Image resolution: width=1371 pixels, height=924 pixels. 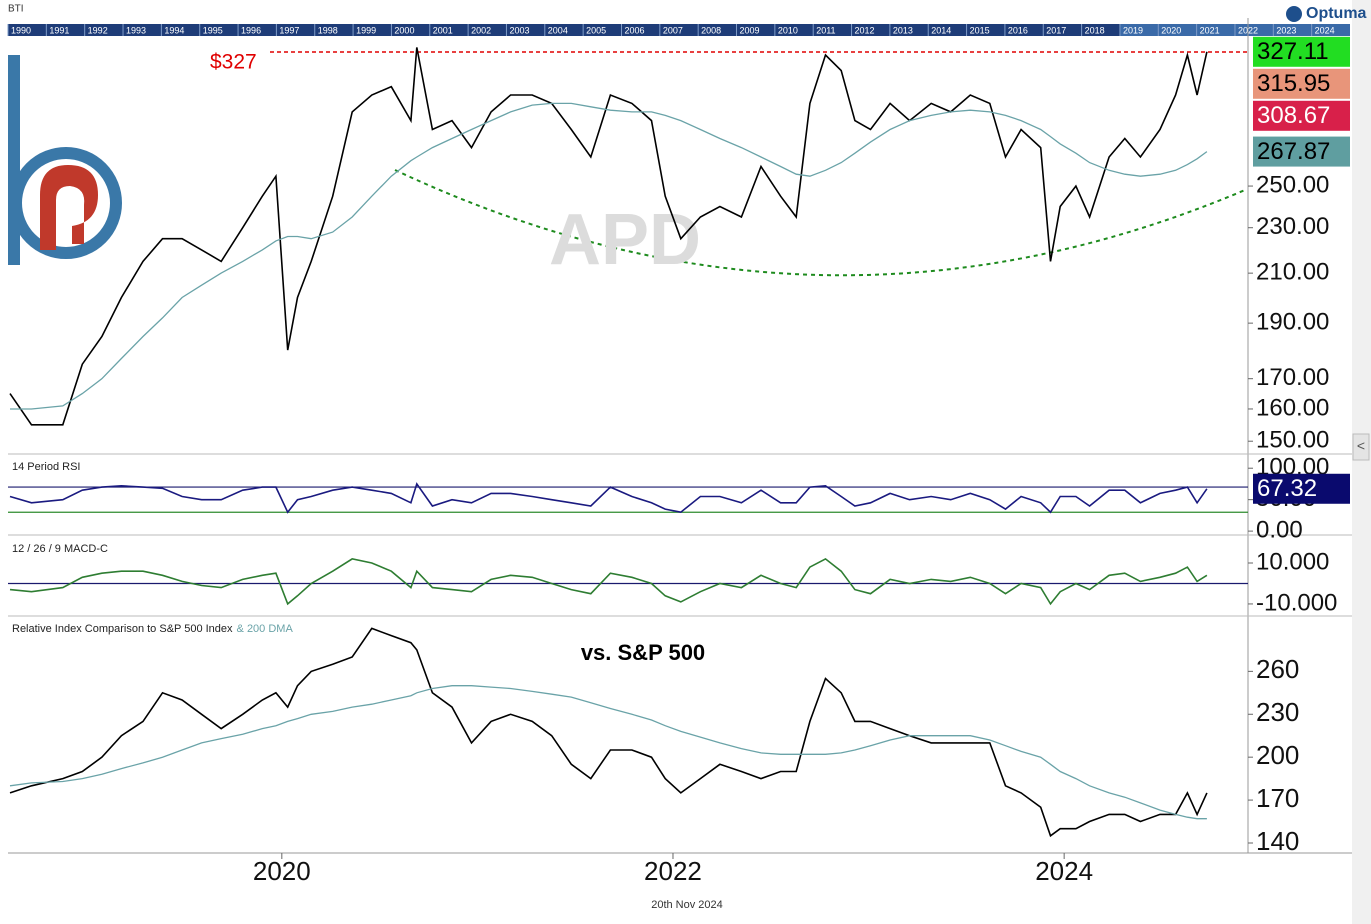 What do you see at coordinates (1287, 488) in the screenshot?
I see `last-value-label: 67.32` at bounding box center [1287, 488].